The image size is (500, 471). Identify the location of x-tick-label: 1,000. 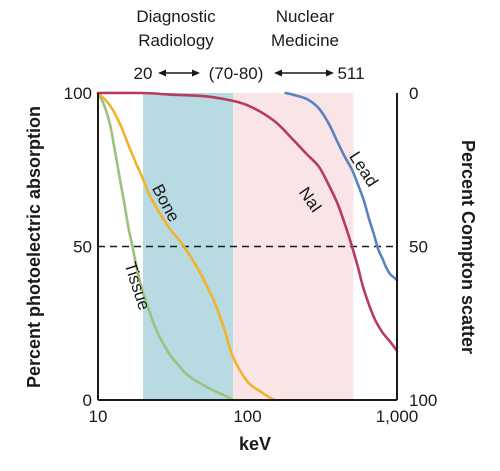
(397, 416).